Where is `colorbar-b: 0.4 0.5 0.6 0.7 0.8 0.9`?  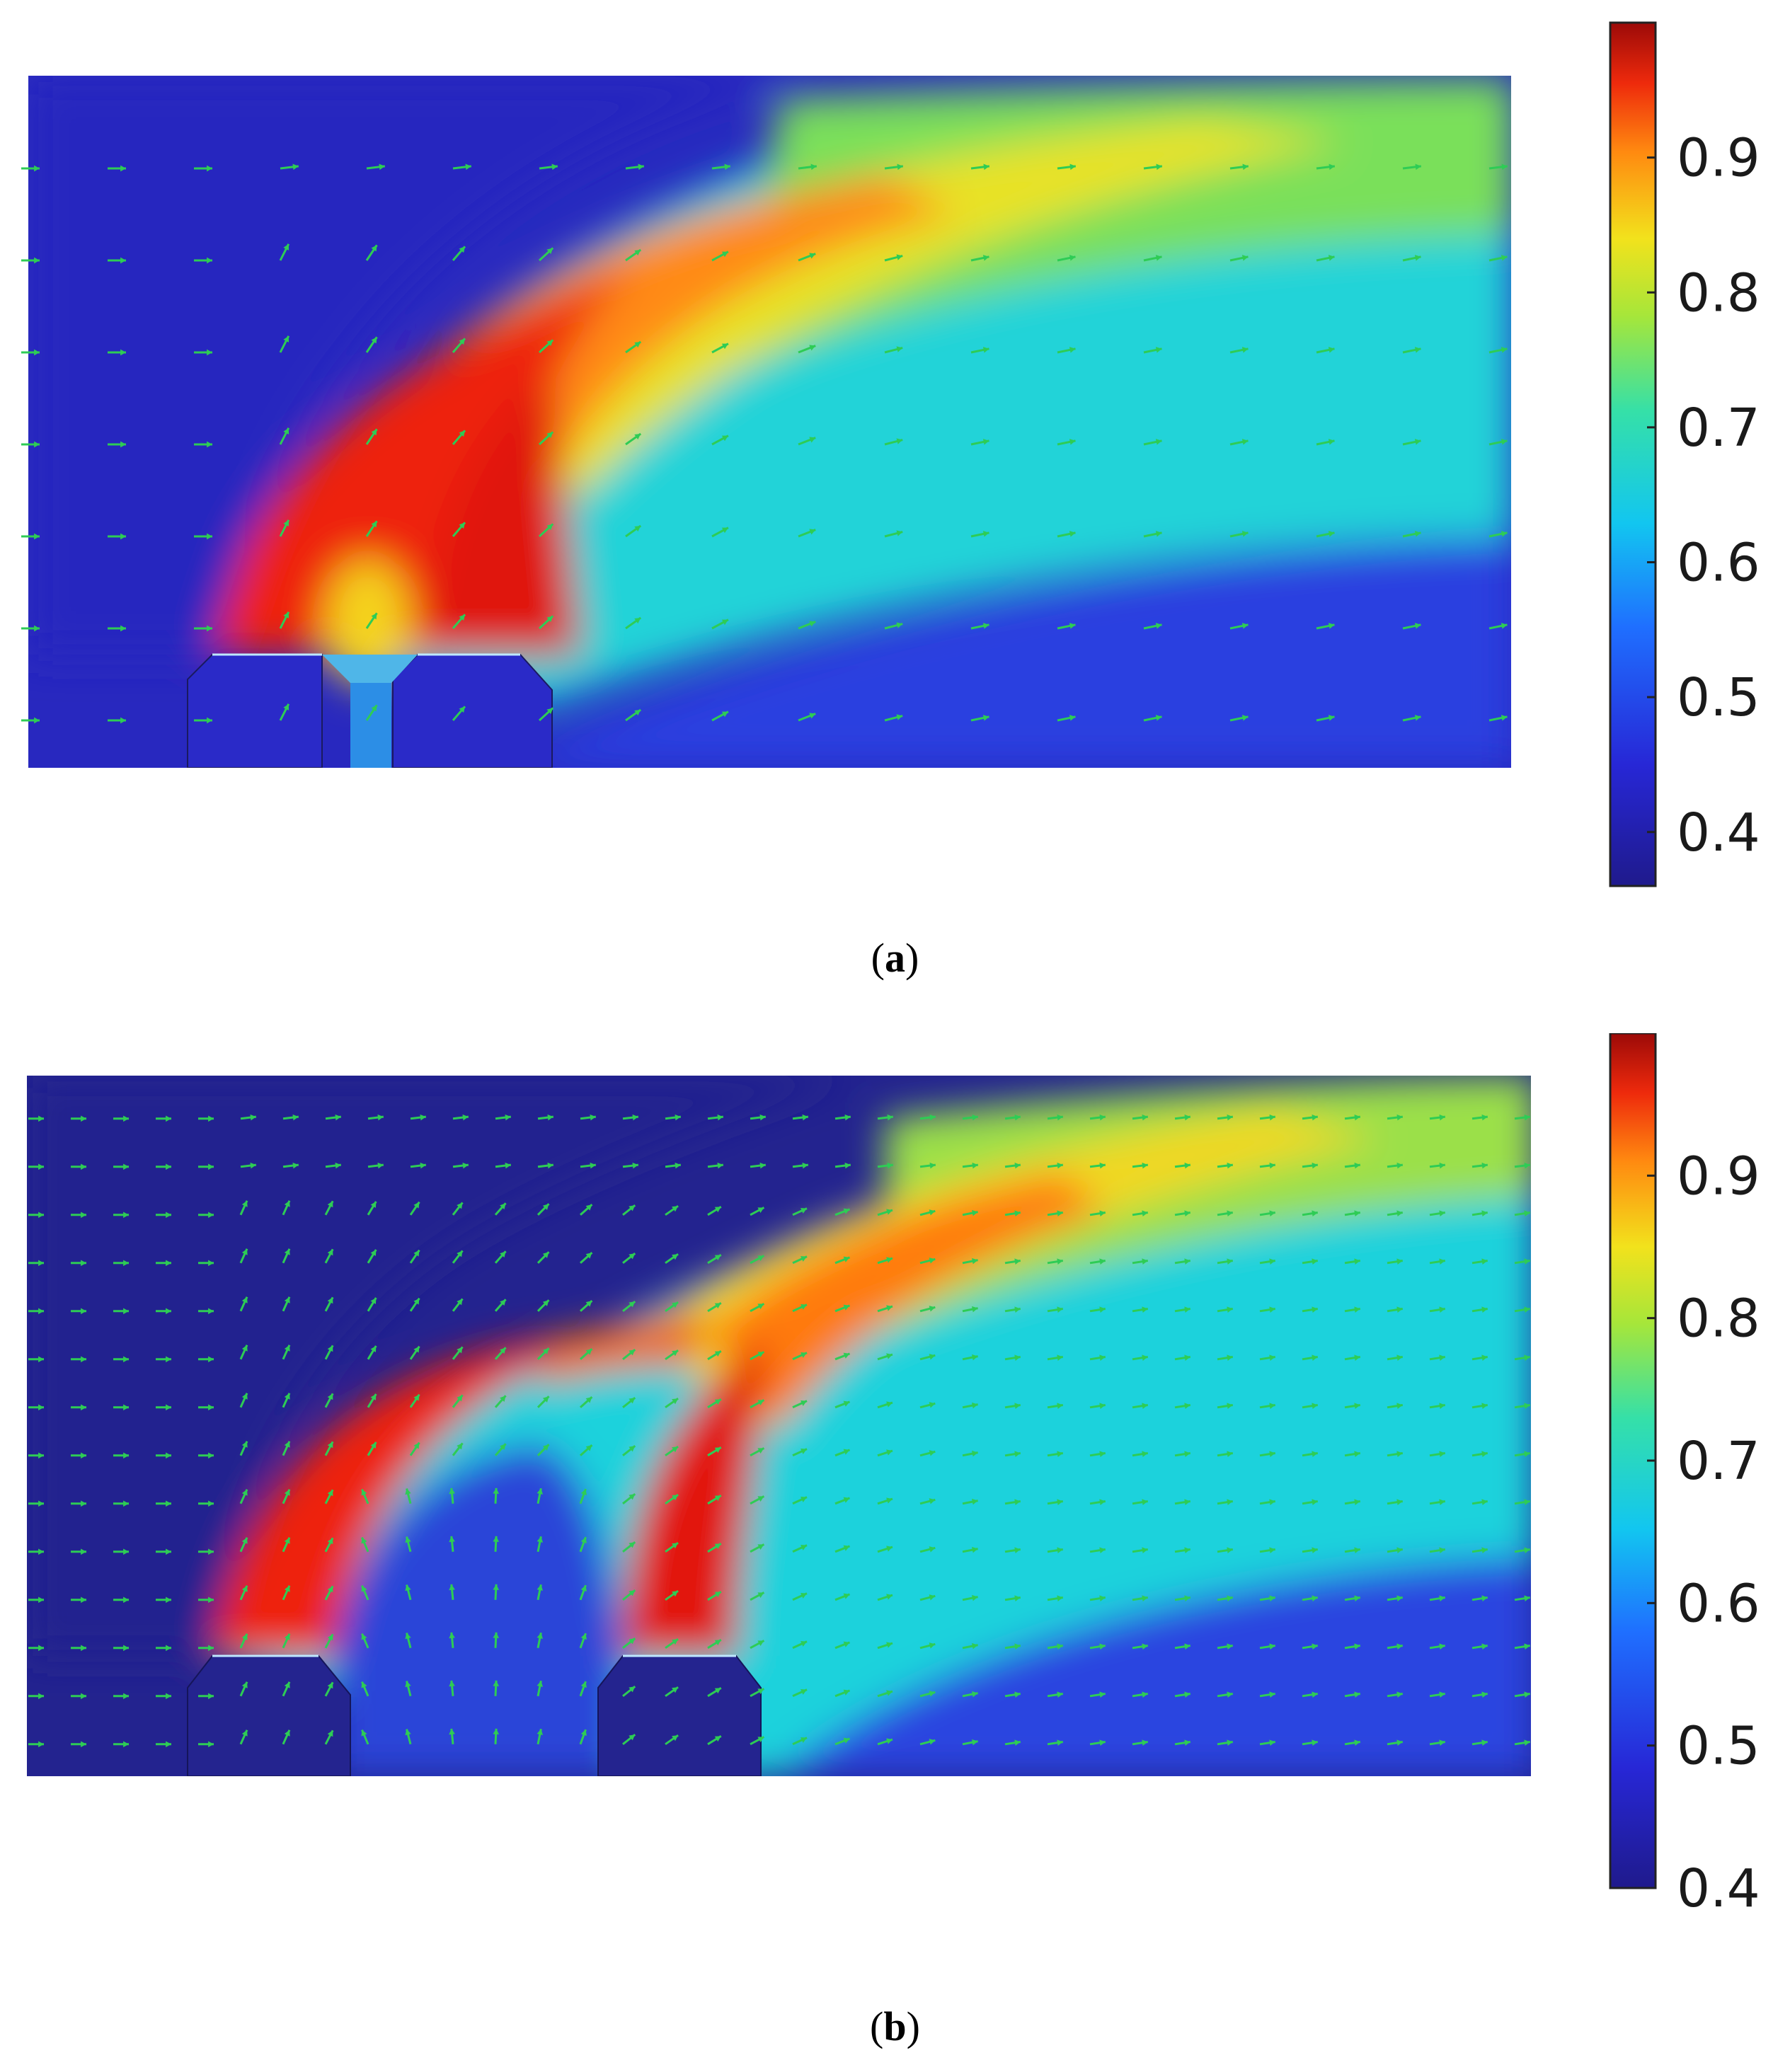 colorbar-b: 0.4 0.5 0.6 0.7 0.8 0.9 is located at coordinates (1684, 1476).